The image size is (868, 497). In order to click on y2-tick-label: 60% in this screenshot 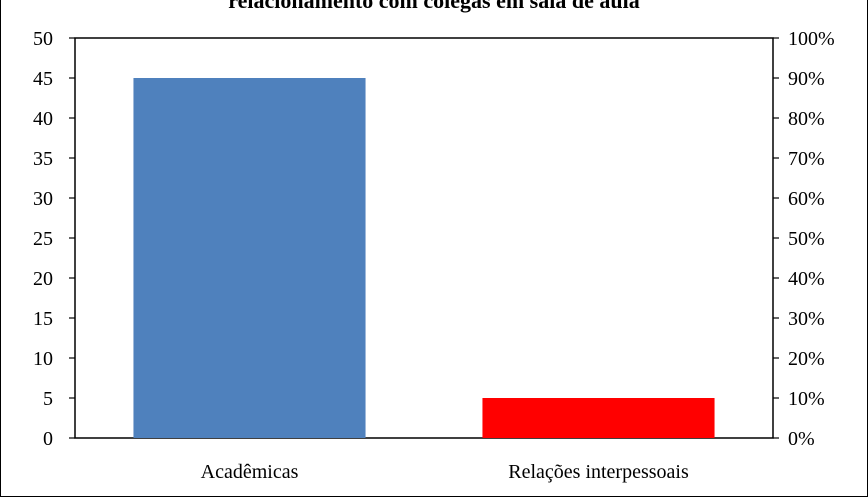, I will do `click(806, 199)`.